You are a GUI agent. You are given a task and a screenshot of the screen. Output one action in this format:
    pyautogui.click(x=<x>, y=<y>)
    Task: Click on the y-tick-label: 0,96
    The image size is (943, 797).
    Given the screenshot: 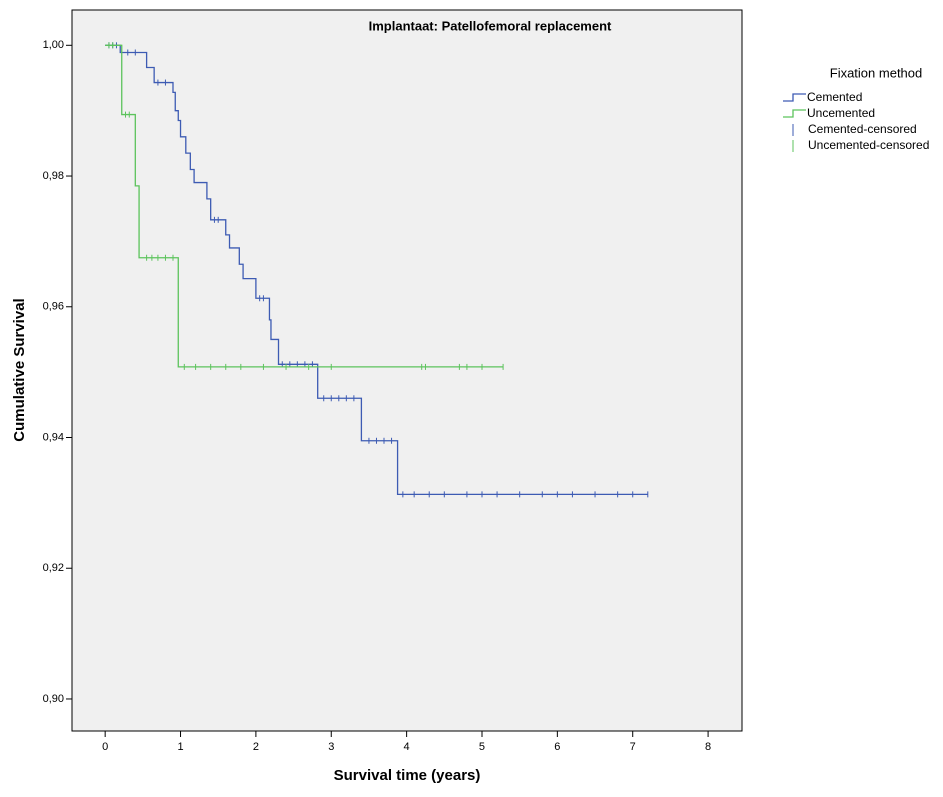 What is the action you would take?
    pyautogui.click(x=53, y=307)
    